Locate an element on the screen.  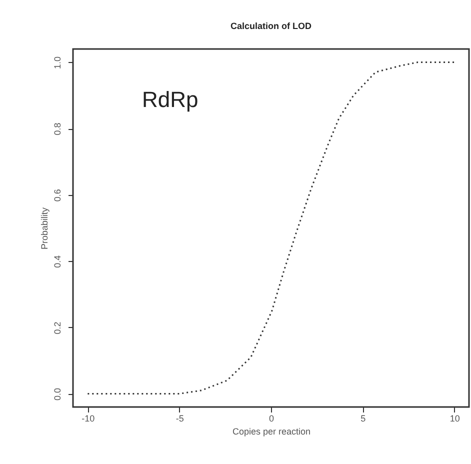
y-tick-label: 0.8 is located at coordinates (57, 129).